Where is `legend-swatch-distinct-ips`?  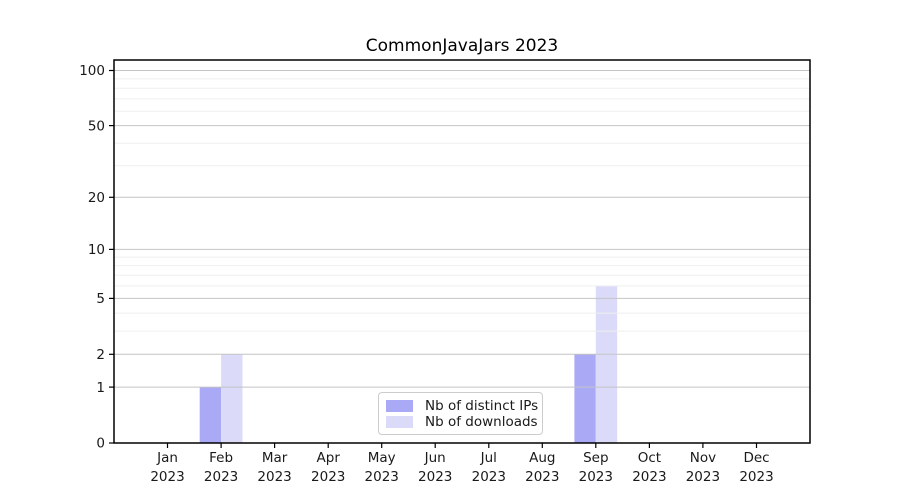
legend-swatch-distinct-ips is located at coordinates (399, 405).